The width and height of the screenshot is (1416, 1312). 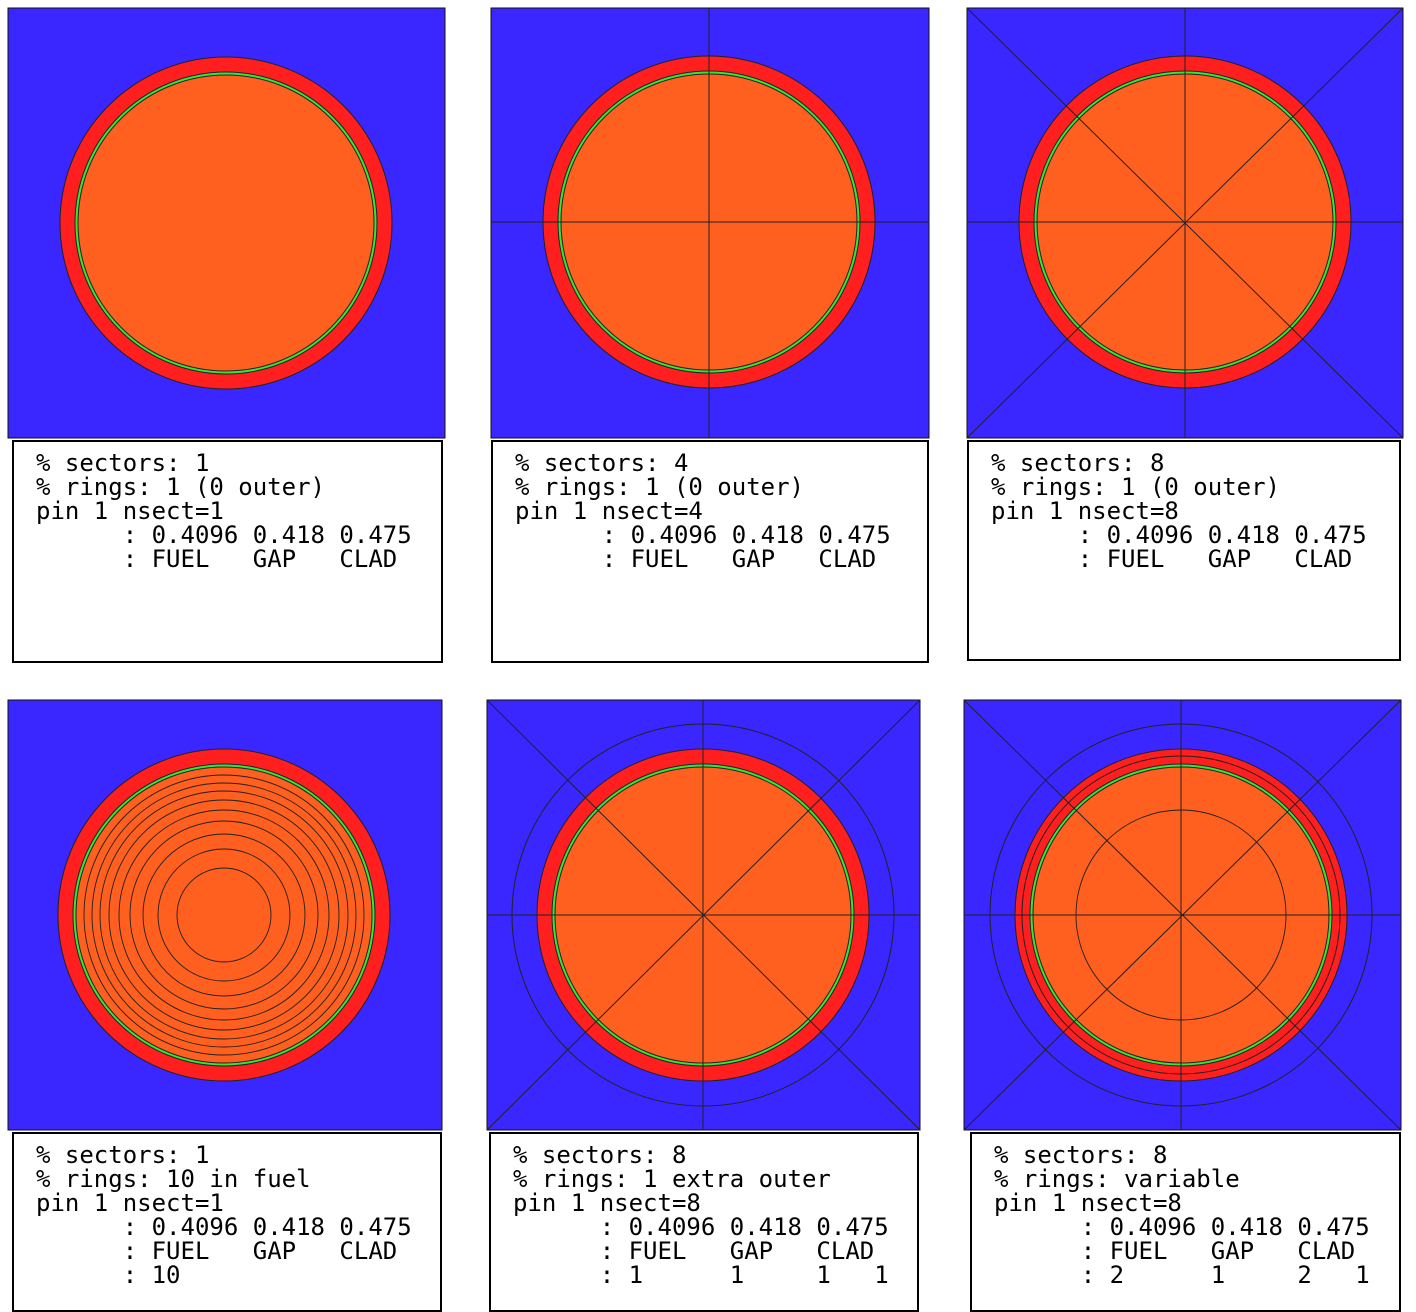 I want to click on text-line: % rings: 1 extra outer, so click(x=672, y=1179).